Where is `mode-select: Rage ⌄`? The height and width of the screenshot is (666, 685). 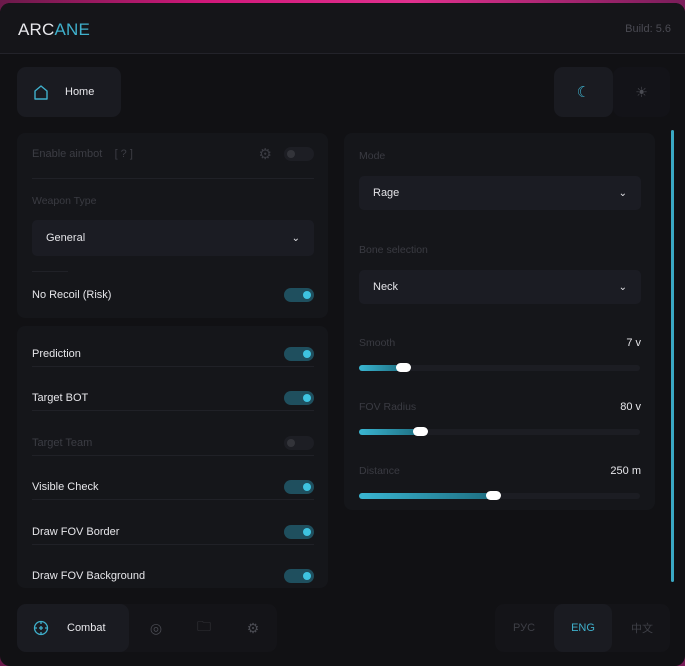 mode-select: Rage ⌄ is located at coordinates (500, 193).